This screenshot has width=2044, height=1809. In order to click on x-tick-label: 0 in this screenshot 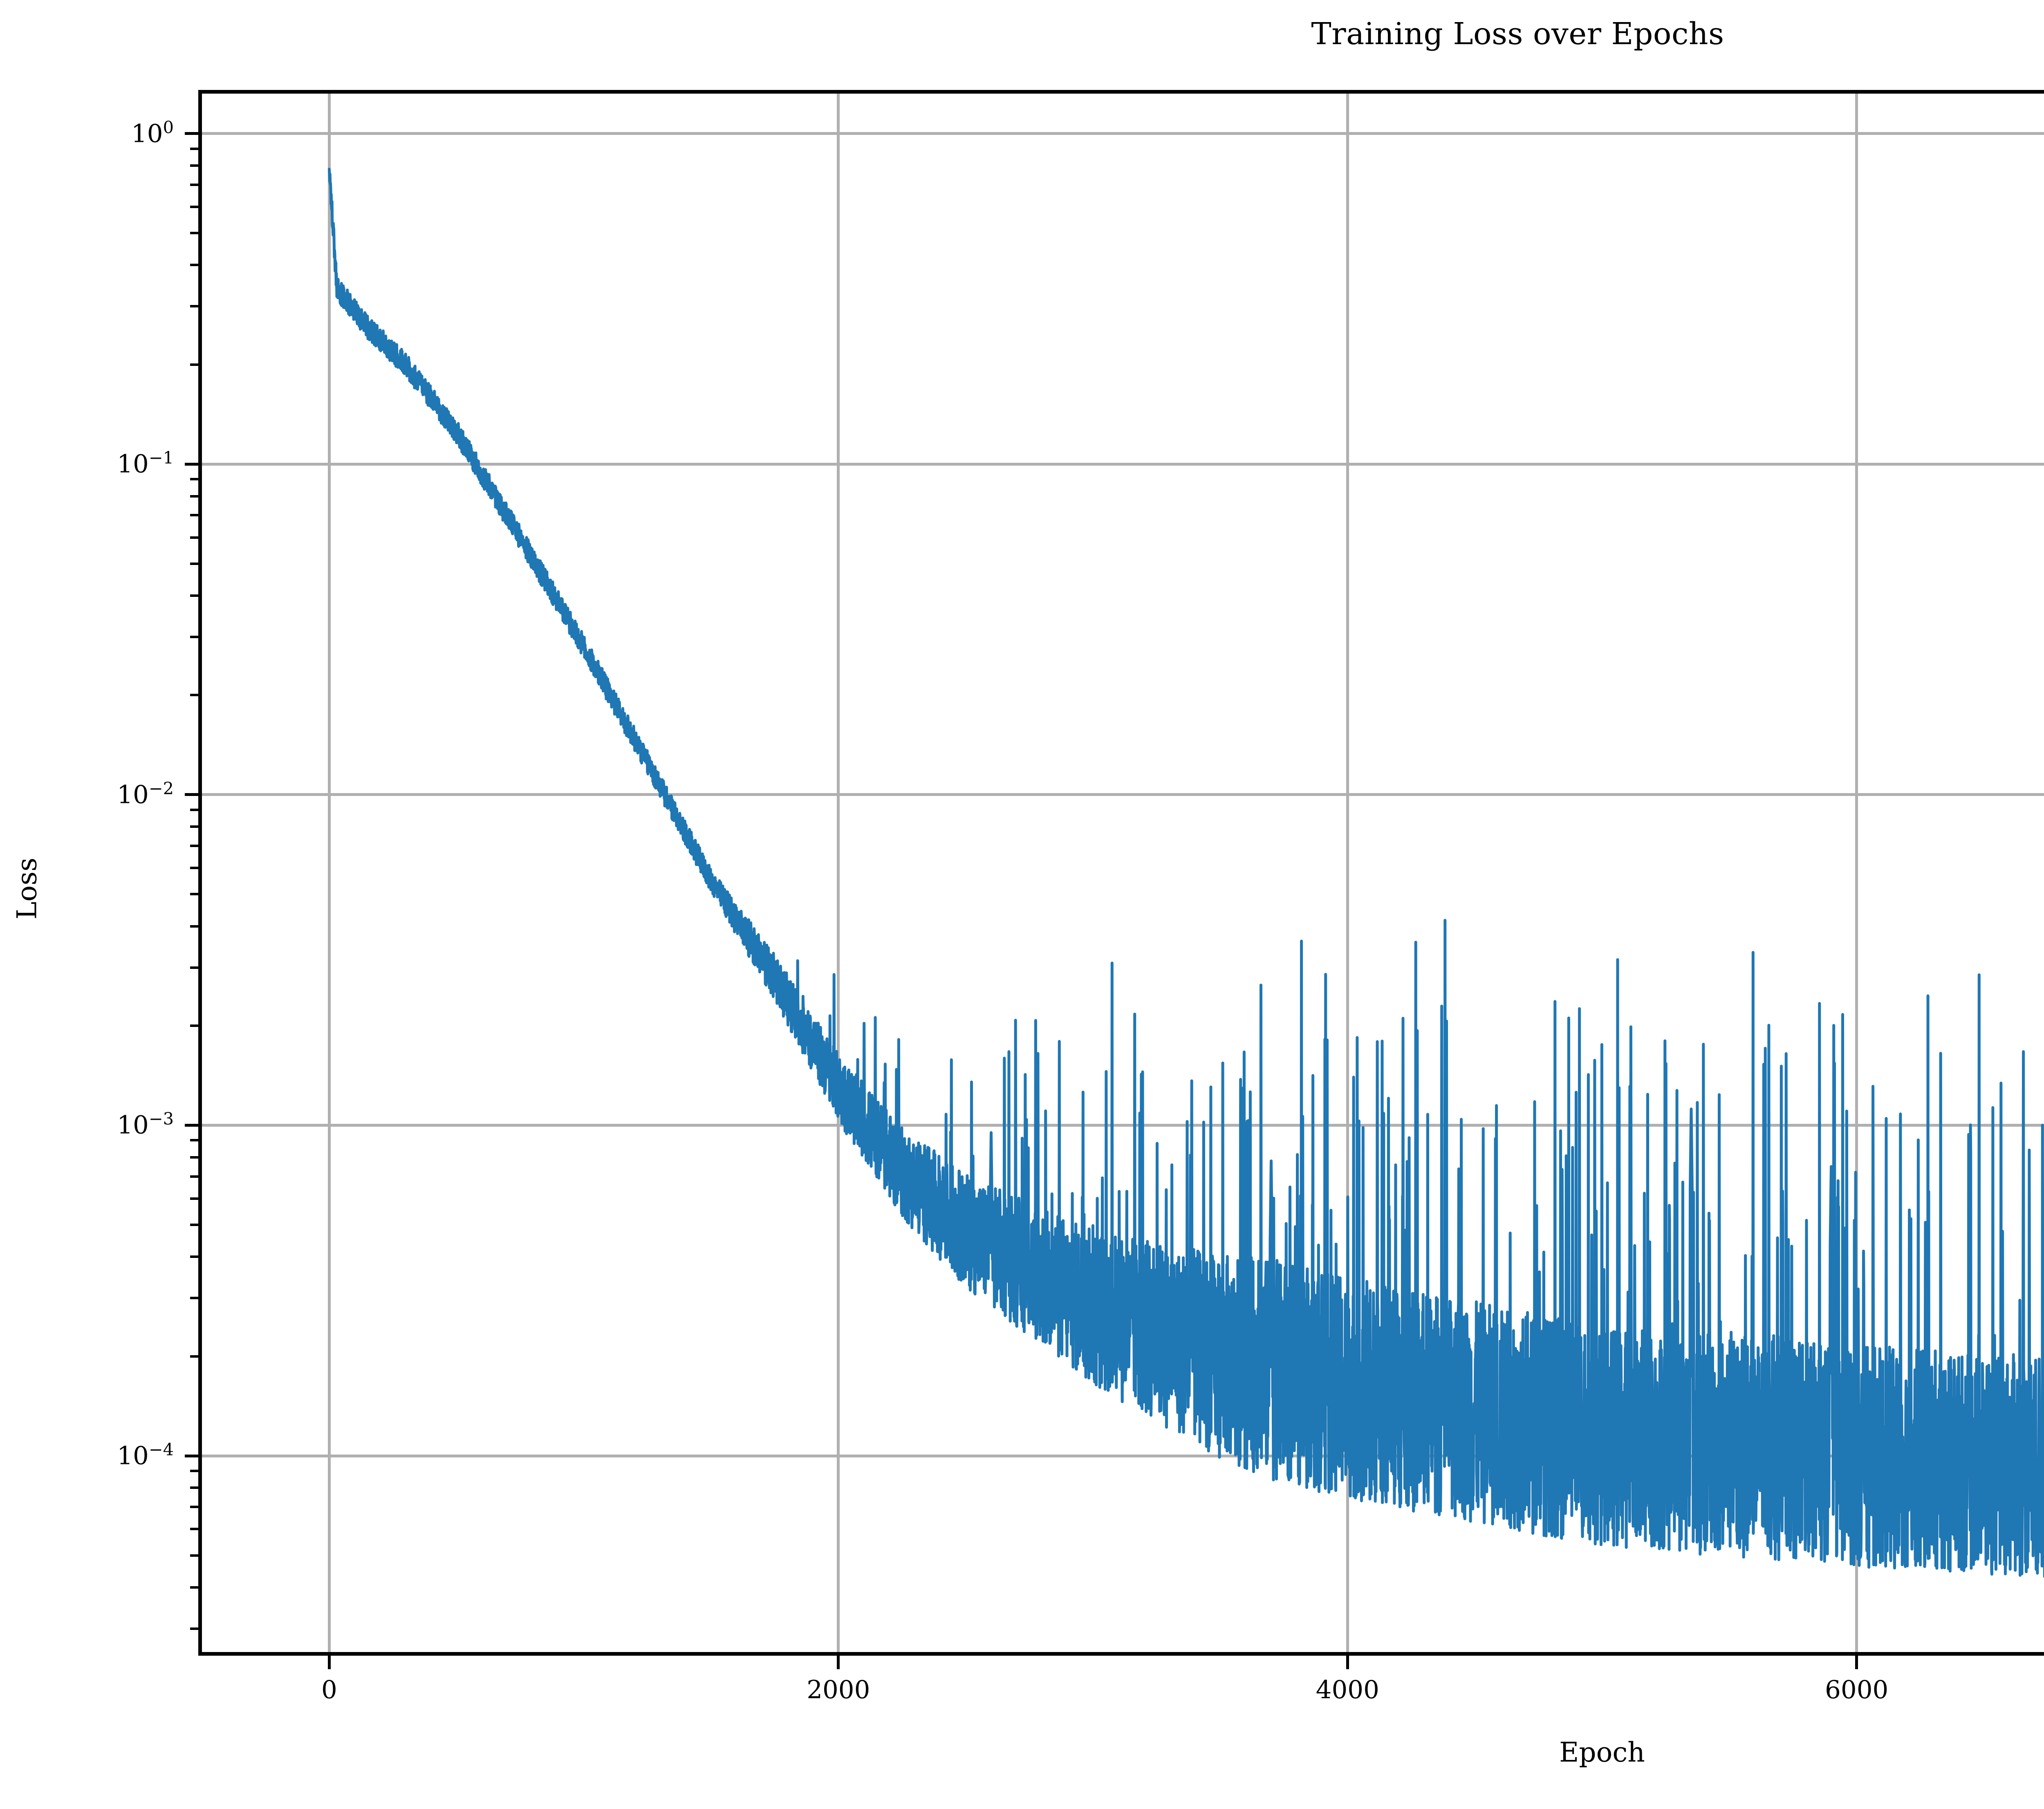, I will do `click(329, 1690)`.